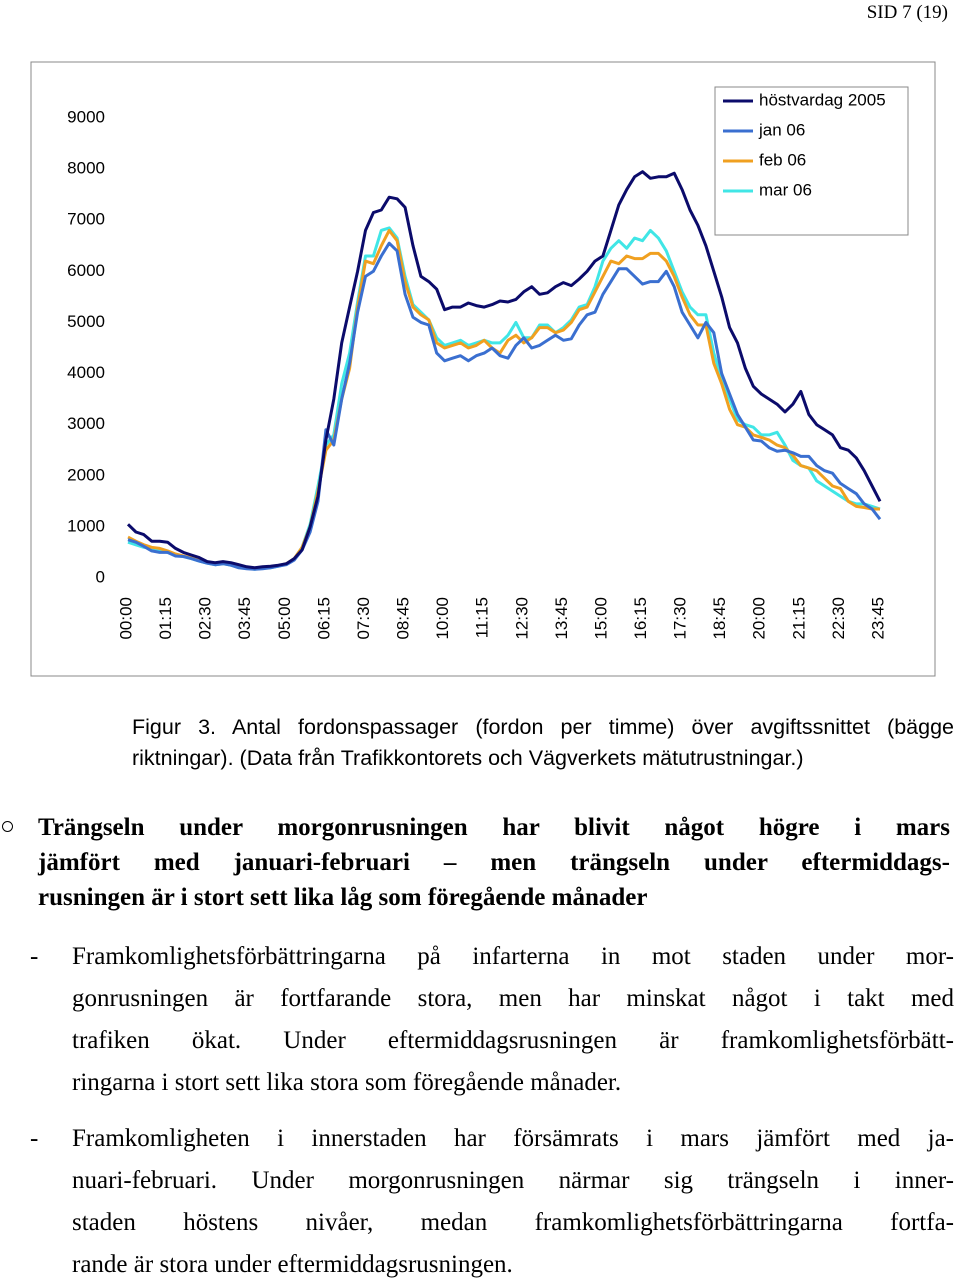 This screenshot has width=960, height=1286. I want to click on y-tick-label: 6000, so click(86, 270).